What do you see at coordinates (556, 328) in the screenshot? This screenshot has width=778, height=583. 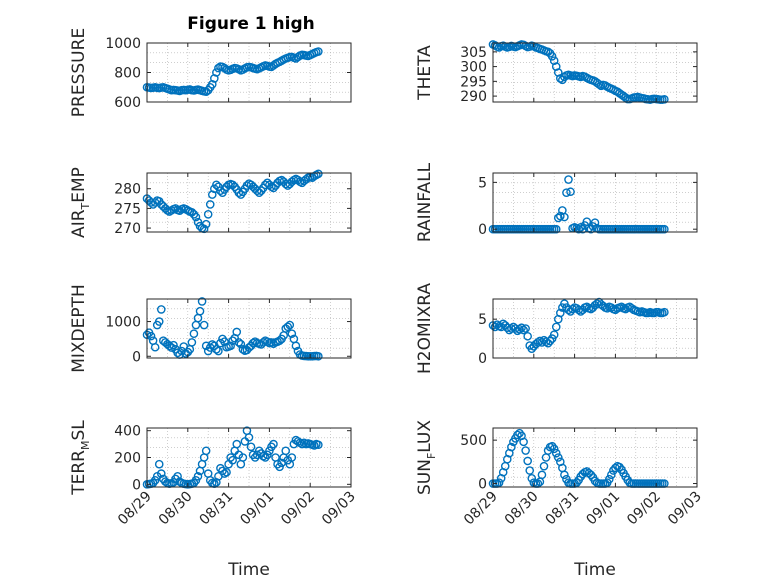 I see `panel-h2omixra: 0 5 H2OMIXRA` at bounding box center [556, 328].